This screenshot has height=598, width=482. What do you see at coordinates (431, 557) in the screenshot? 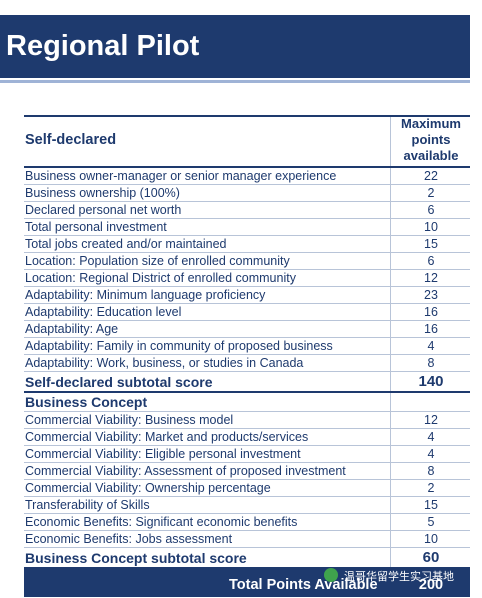
I see `subtotal-row-points: 60` at bounding box center [431, 557].